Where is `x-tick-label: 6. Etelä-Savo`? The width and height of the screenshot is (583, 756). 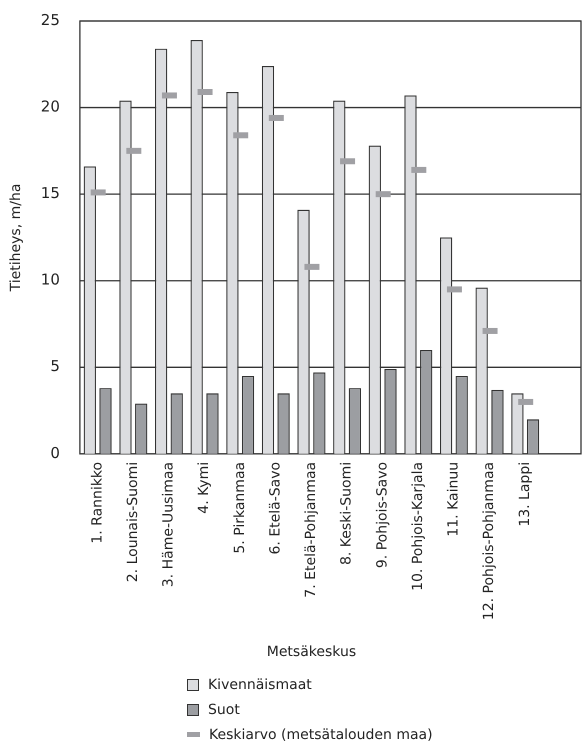
x-tick-label: 6. Etelä-Savo is located at coordinates (275, 508).